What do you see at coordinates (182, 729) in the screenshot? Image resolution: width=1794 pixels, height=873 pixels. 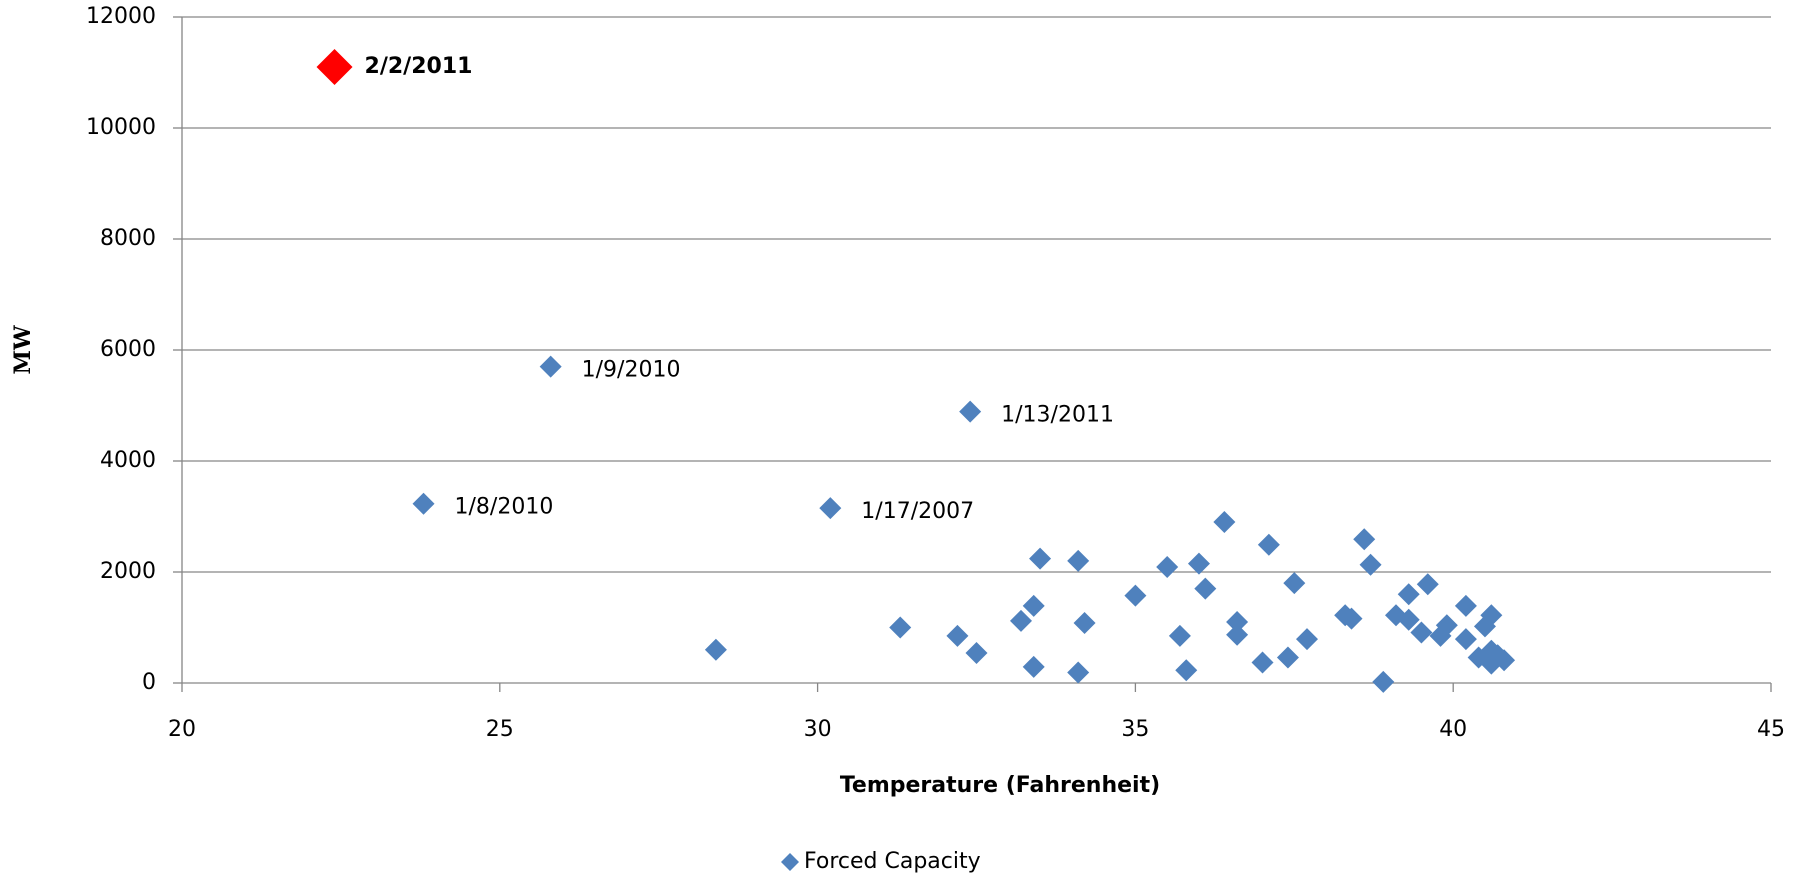 I see `x-tick-label: 20` at bounding box center [182, 729].